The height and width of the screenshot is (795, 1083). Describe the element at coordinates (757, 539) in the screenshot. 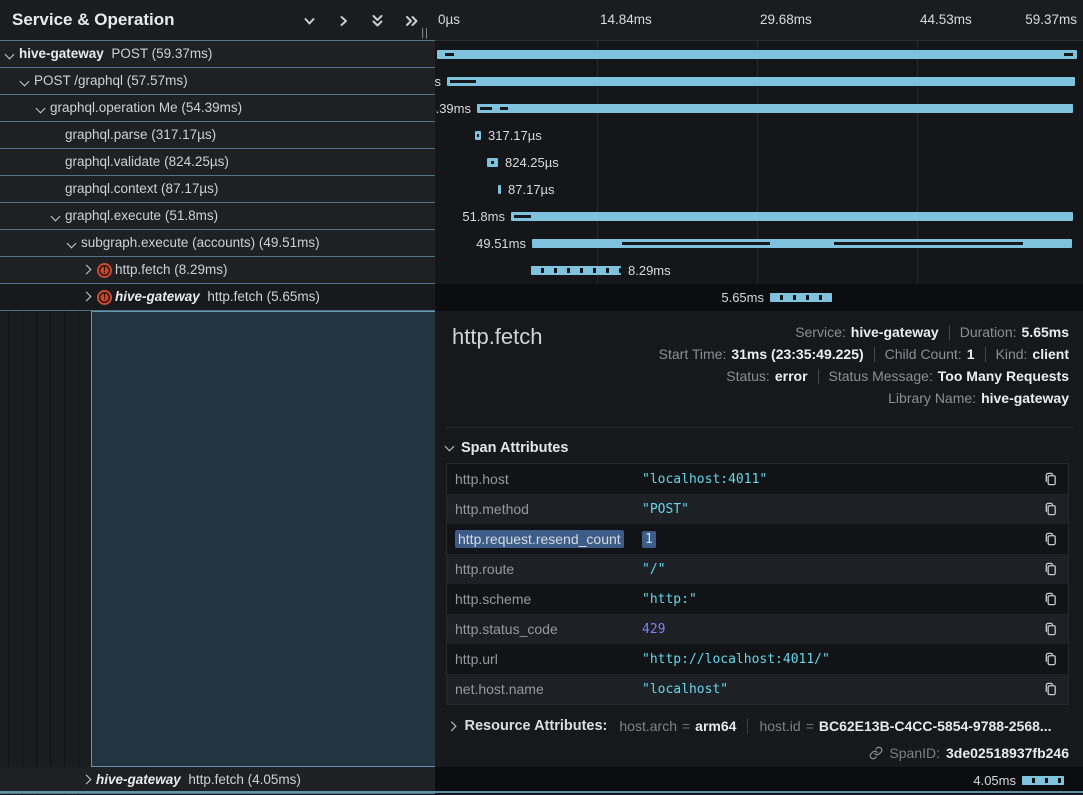

I see `attribute-row: http.request.resend_count 1` at that location.